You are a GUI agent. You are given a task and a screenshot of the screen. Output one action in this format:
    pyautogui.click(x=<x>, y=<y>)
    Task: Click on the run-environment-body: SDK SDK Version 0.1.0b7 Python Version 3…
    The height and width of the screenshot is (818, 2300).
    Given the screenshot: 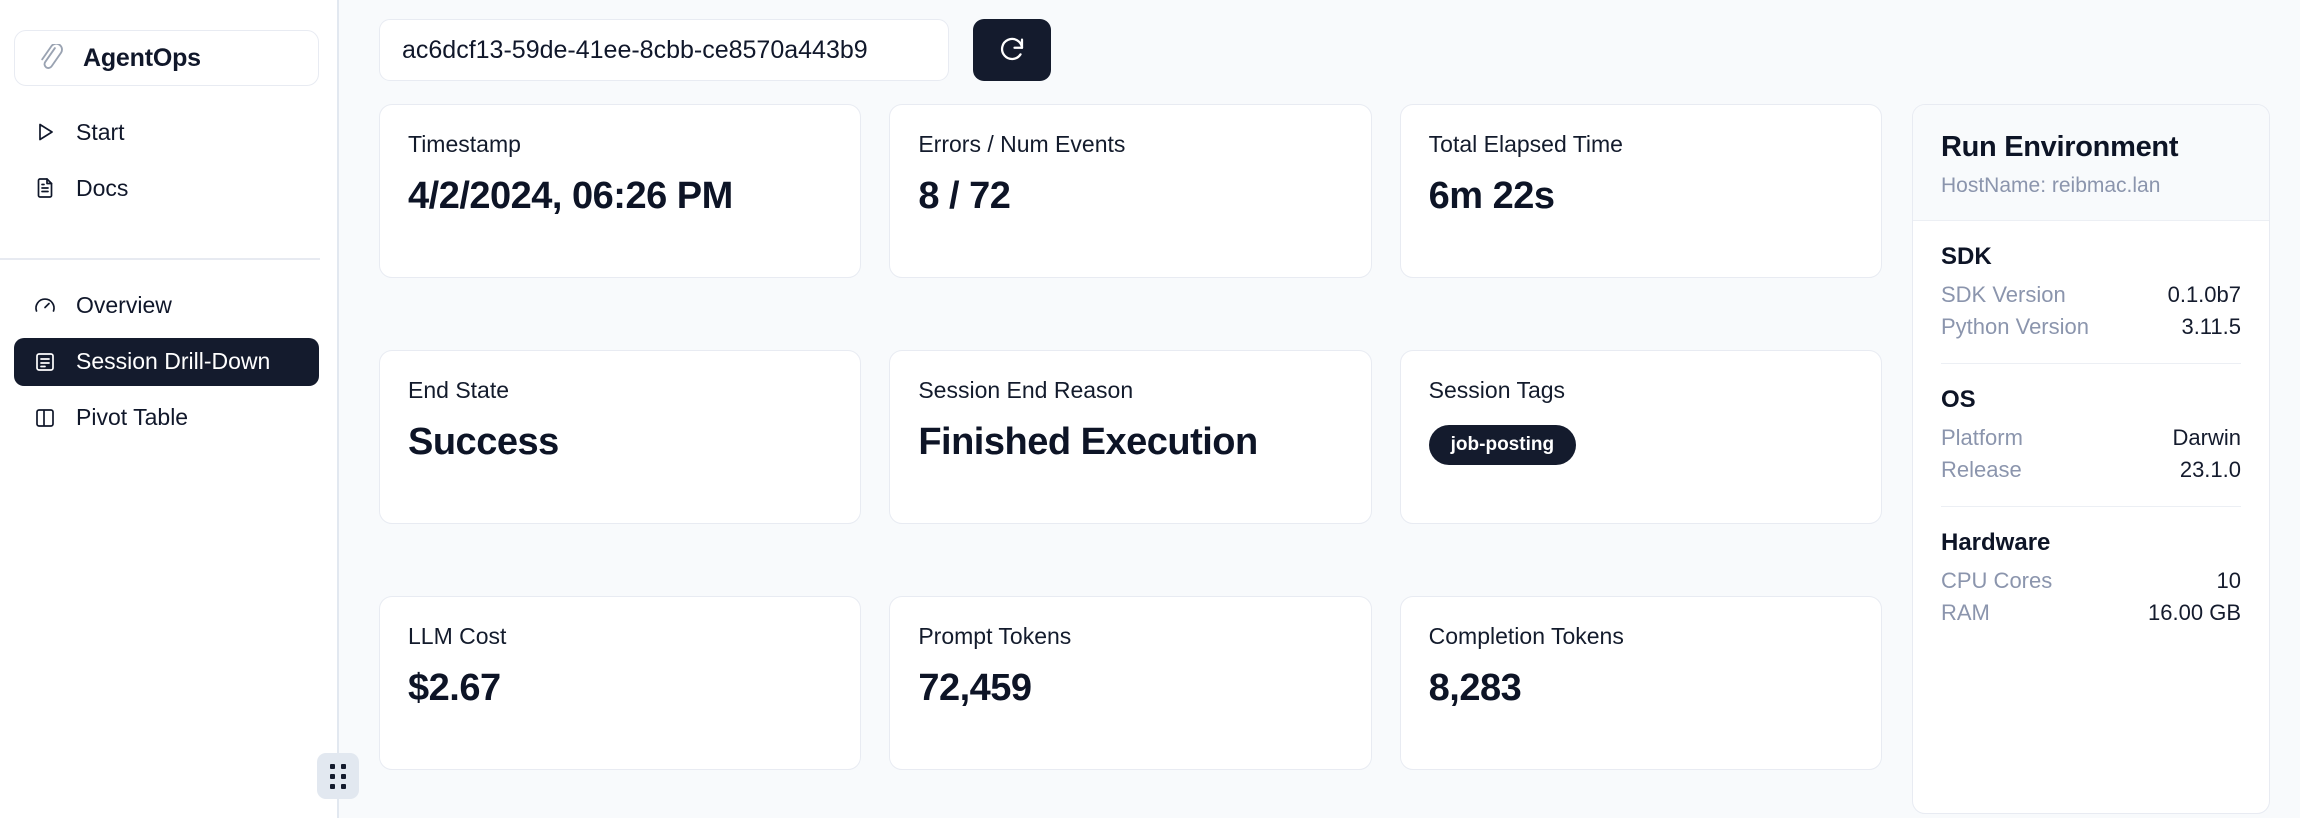 What is the action you would take?
    pyautogui.click(x=2091, y=435)
    